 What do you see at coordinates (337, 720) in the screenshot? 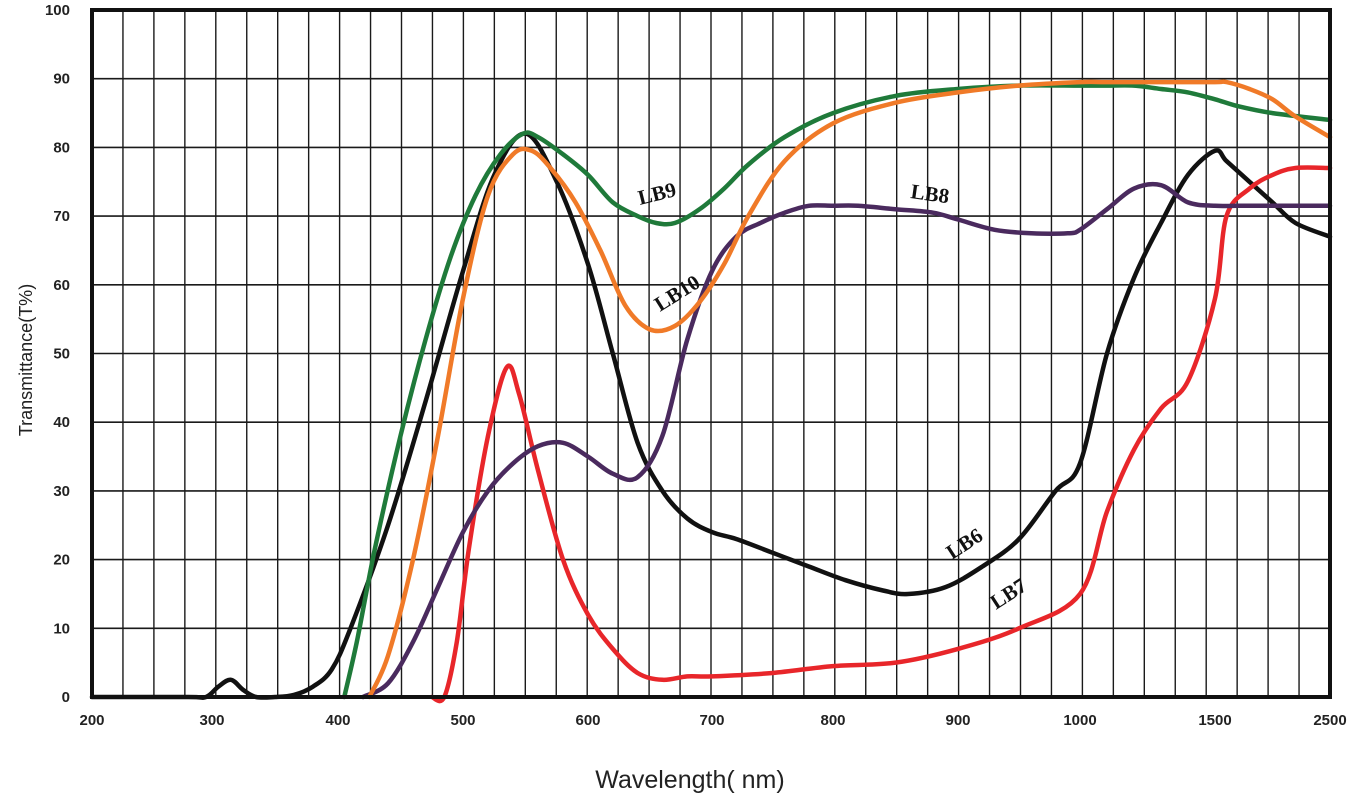
I see `x-tick-label: 400` at bounding box center [337, 720].